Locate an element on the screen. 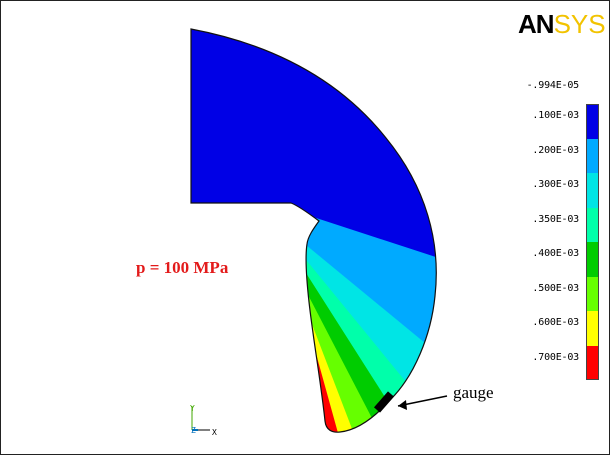 The image size is (612, 457). legend-item-label: .700E-03 is located at coordinates (555, 357).